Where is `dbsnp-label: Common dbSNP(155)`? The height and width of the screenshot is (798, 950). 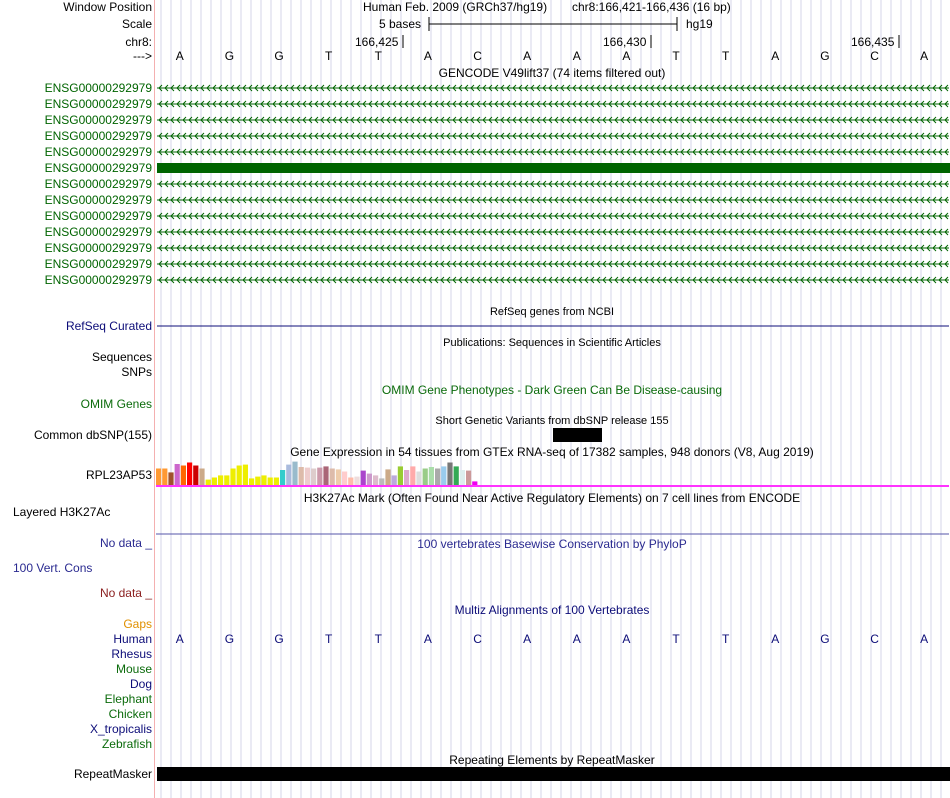
dbsnp-label: Common dbSNP(155) is located at coordinates (92, 435).